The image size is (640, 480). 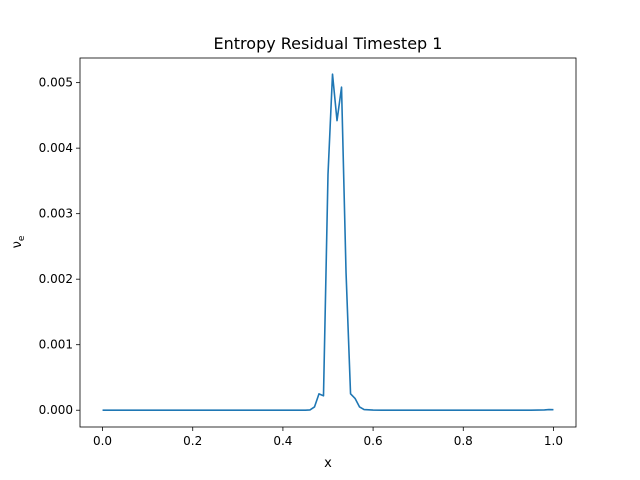 I want to click on x-tick-label: 0.2, so click(x=192, y=441).